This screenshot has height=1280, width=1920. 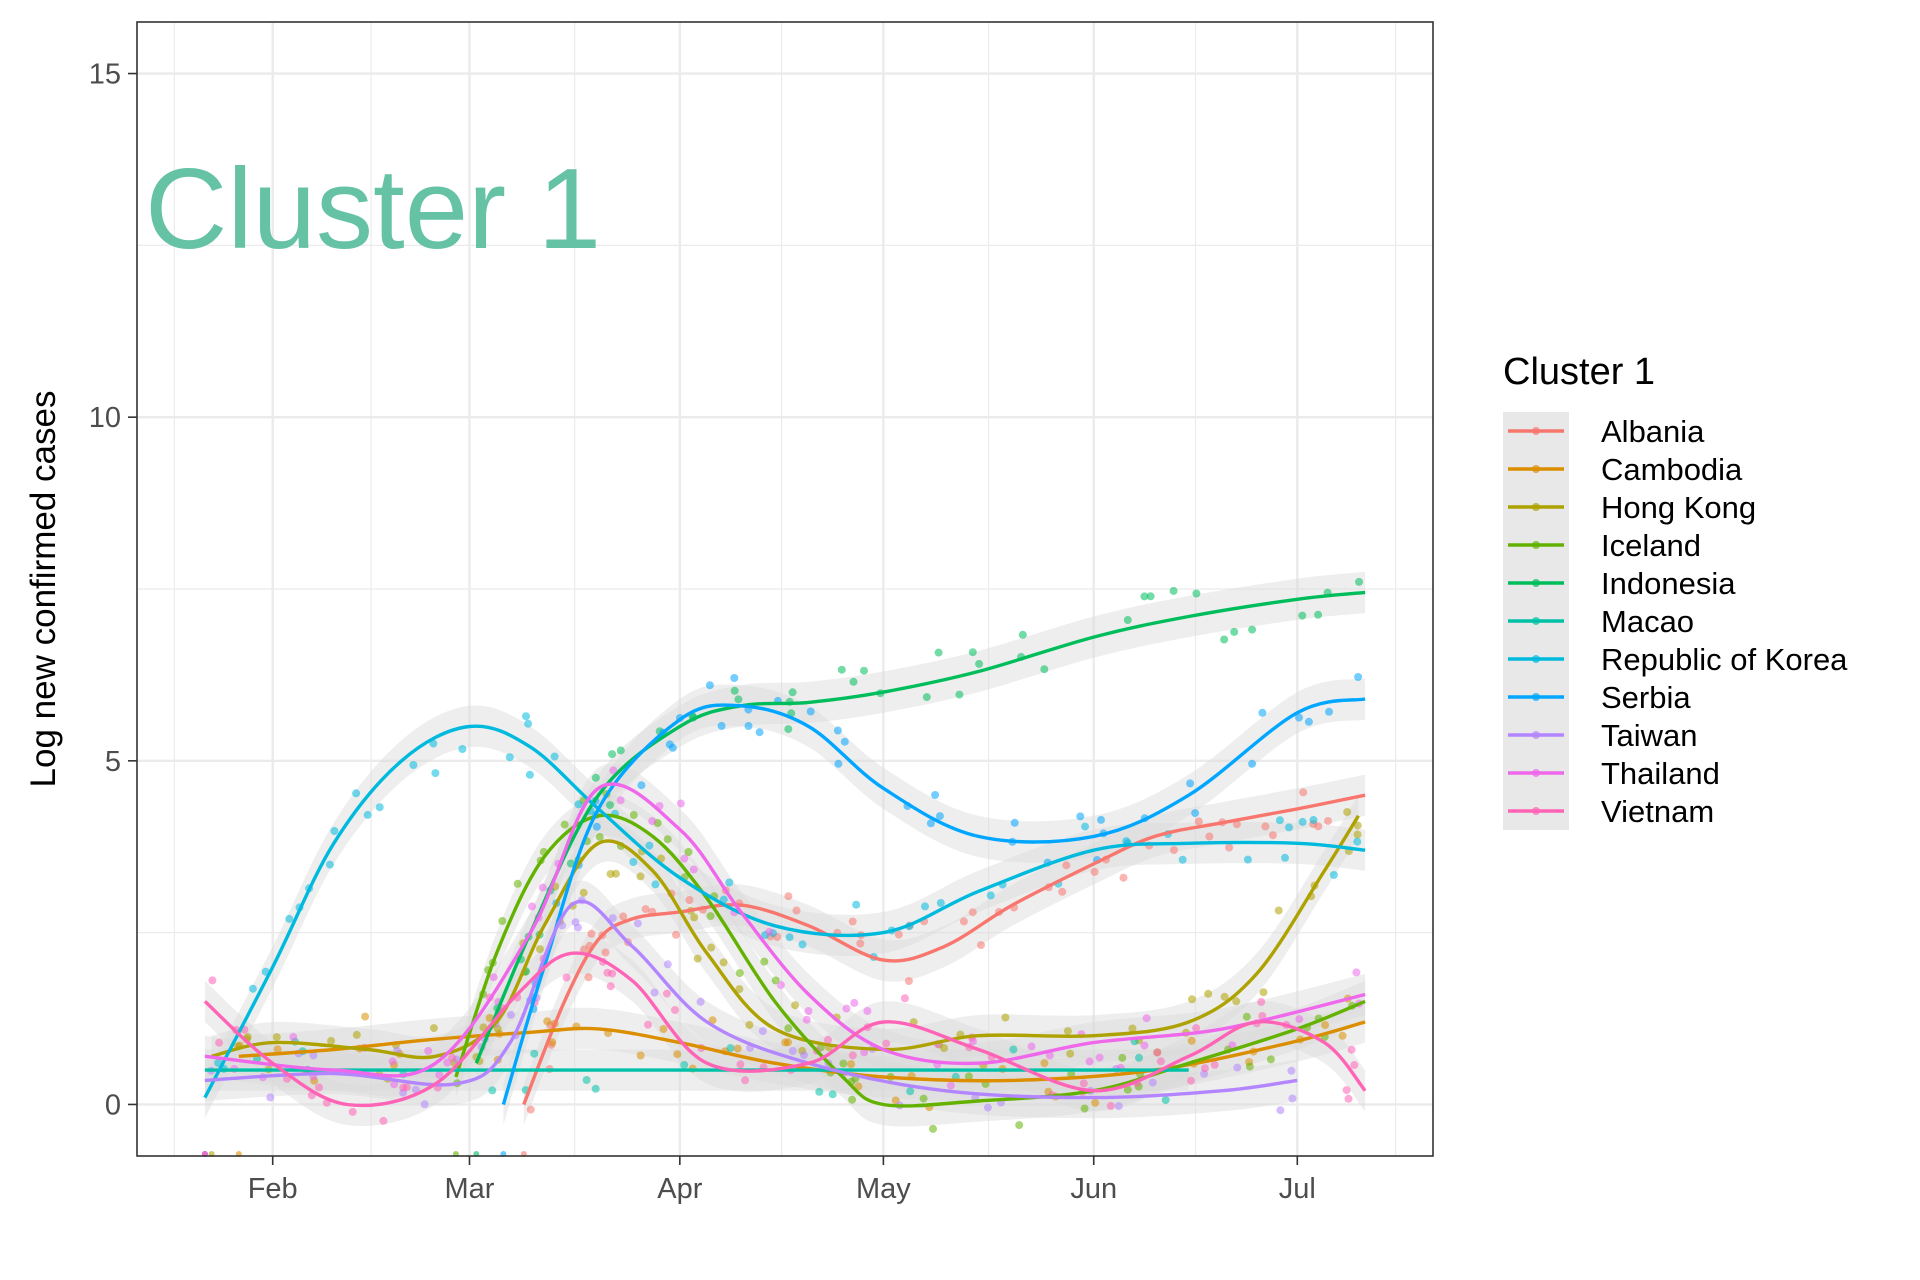 I want to click on y-axis-label: Log new confirmed cases, so click(x=43, y=589).